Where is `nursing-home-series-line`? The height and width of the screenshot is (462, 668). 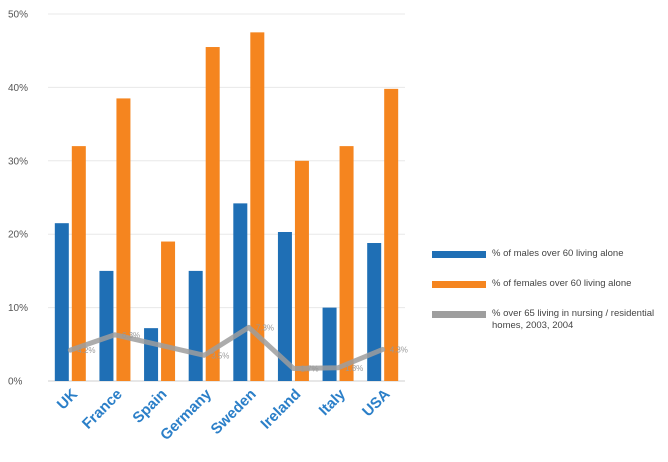
nursing-home-series-line is located at coordinates (226, 348).